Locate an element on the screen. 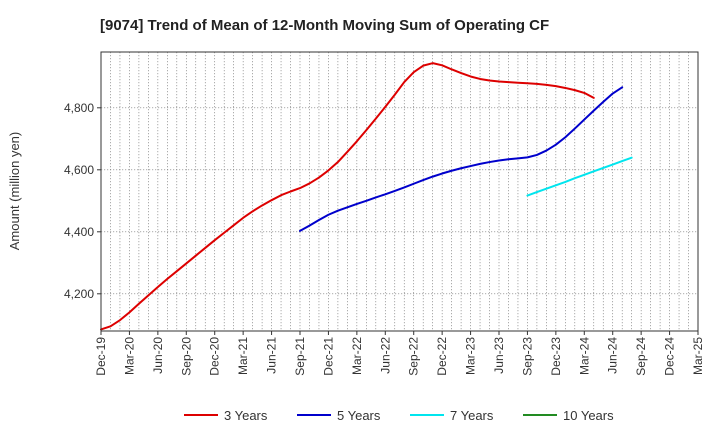 The width and height of the screenshot is (720, 440). x-tick-label: Mar-24 is located at coordinates (584, 356).